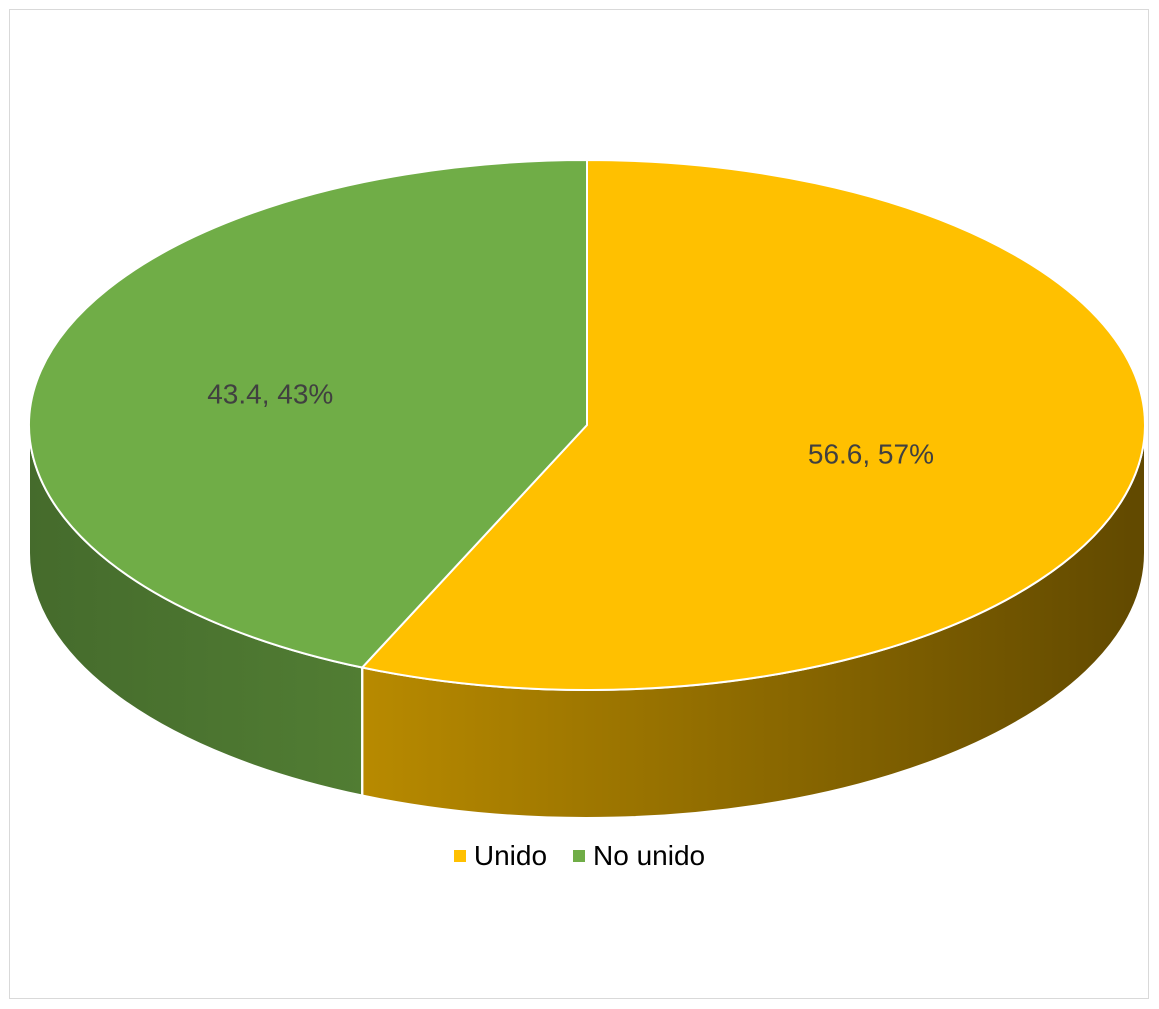 The image size is (1159, 1009). I want to click on legend-swatch-no-unido, so click(579, 856).